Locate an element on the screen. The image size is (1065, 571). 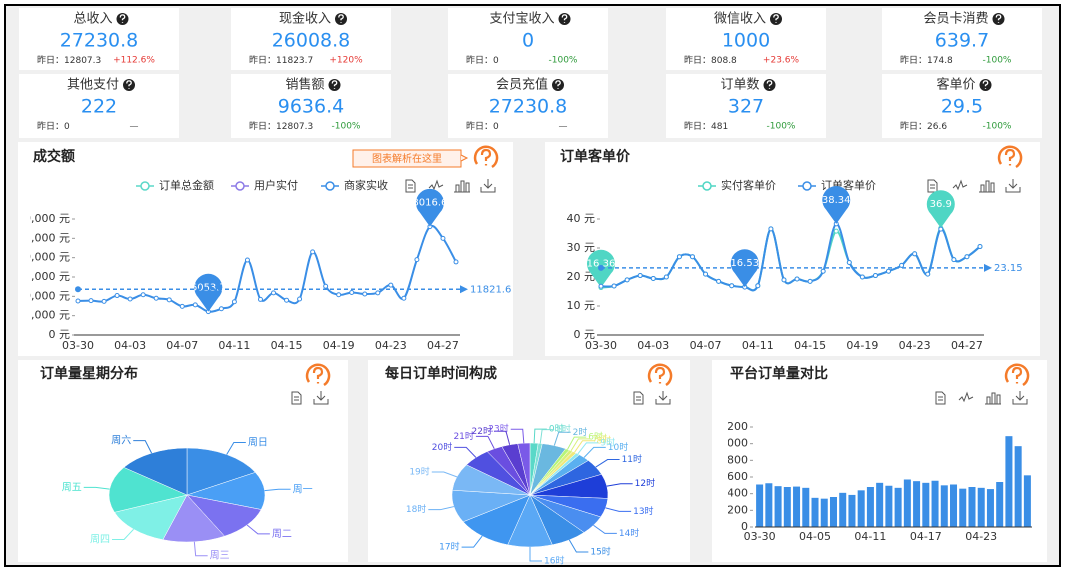
card-prev: 昨日：174.8 is located at coordinates (926, 60).